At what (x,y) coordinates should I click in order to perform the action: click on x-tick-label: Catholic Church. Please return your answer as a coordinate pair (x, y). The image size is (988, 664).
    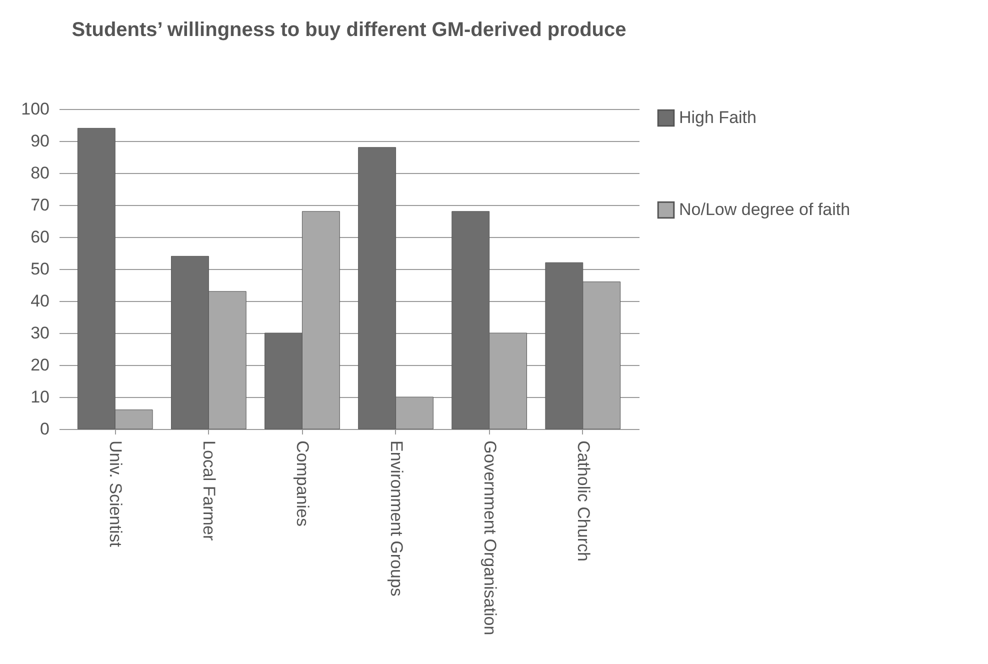
    Looking at the image, I should click on (583, 501).